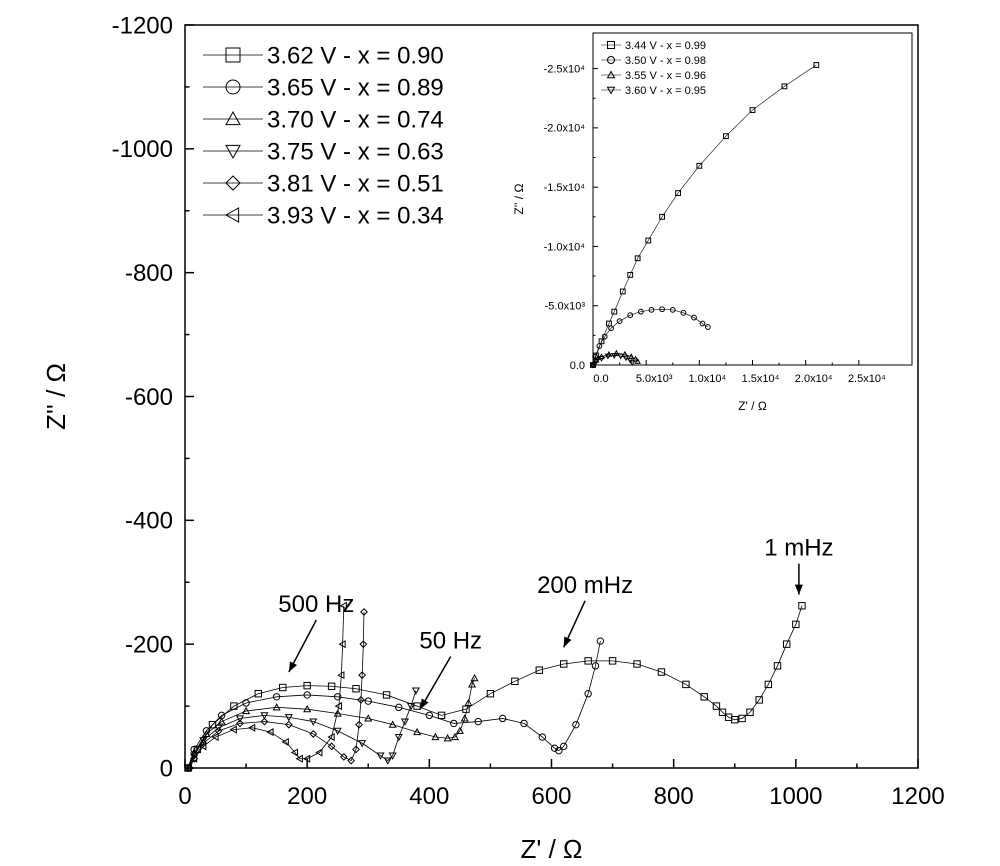 This screenshot has height=866, width=1000. What do you see at coordinates (429, 796) in the screenshot?
I see `x-tick-label: 400` at bounding box center [429, 796].